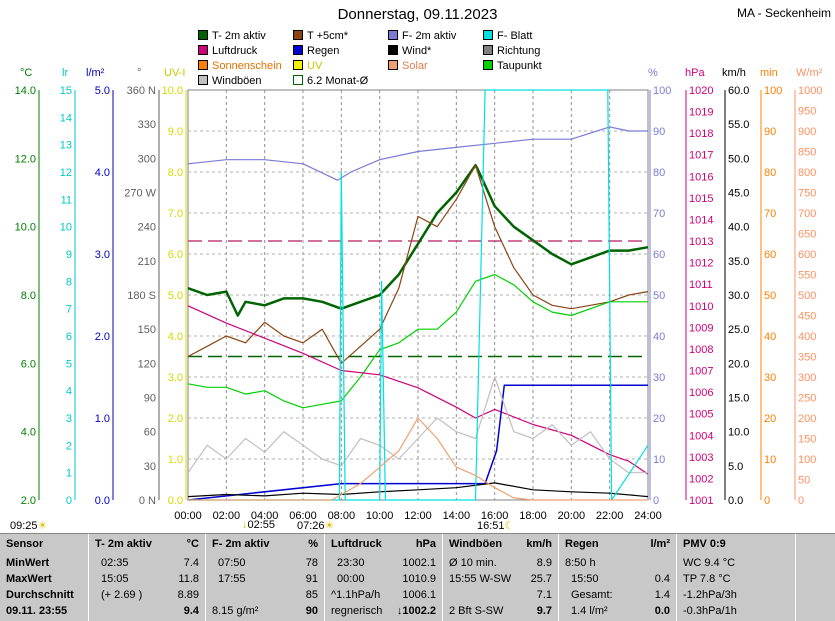 The height and width of the screenshot is (621, 835). What do you see at coordinates (69, 419) in the screenshot?
I see `tick-label-wet: 3` at bounding box center [69, 419].